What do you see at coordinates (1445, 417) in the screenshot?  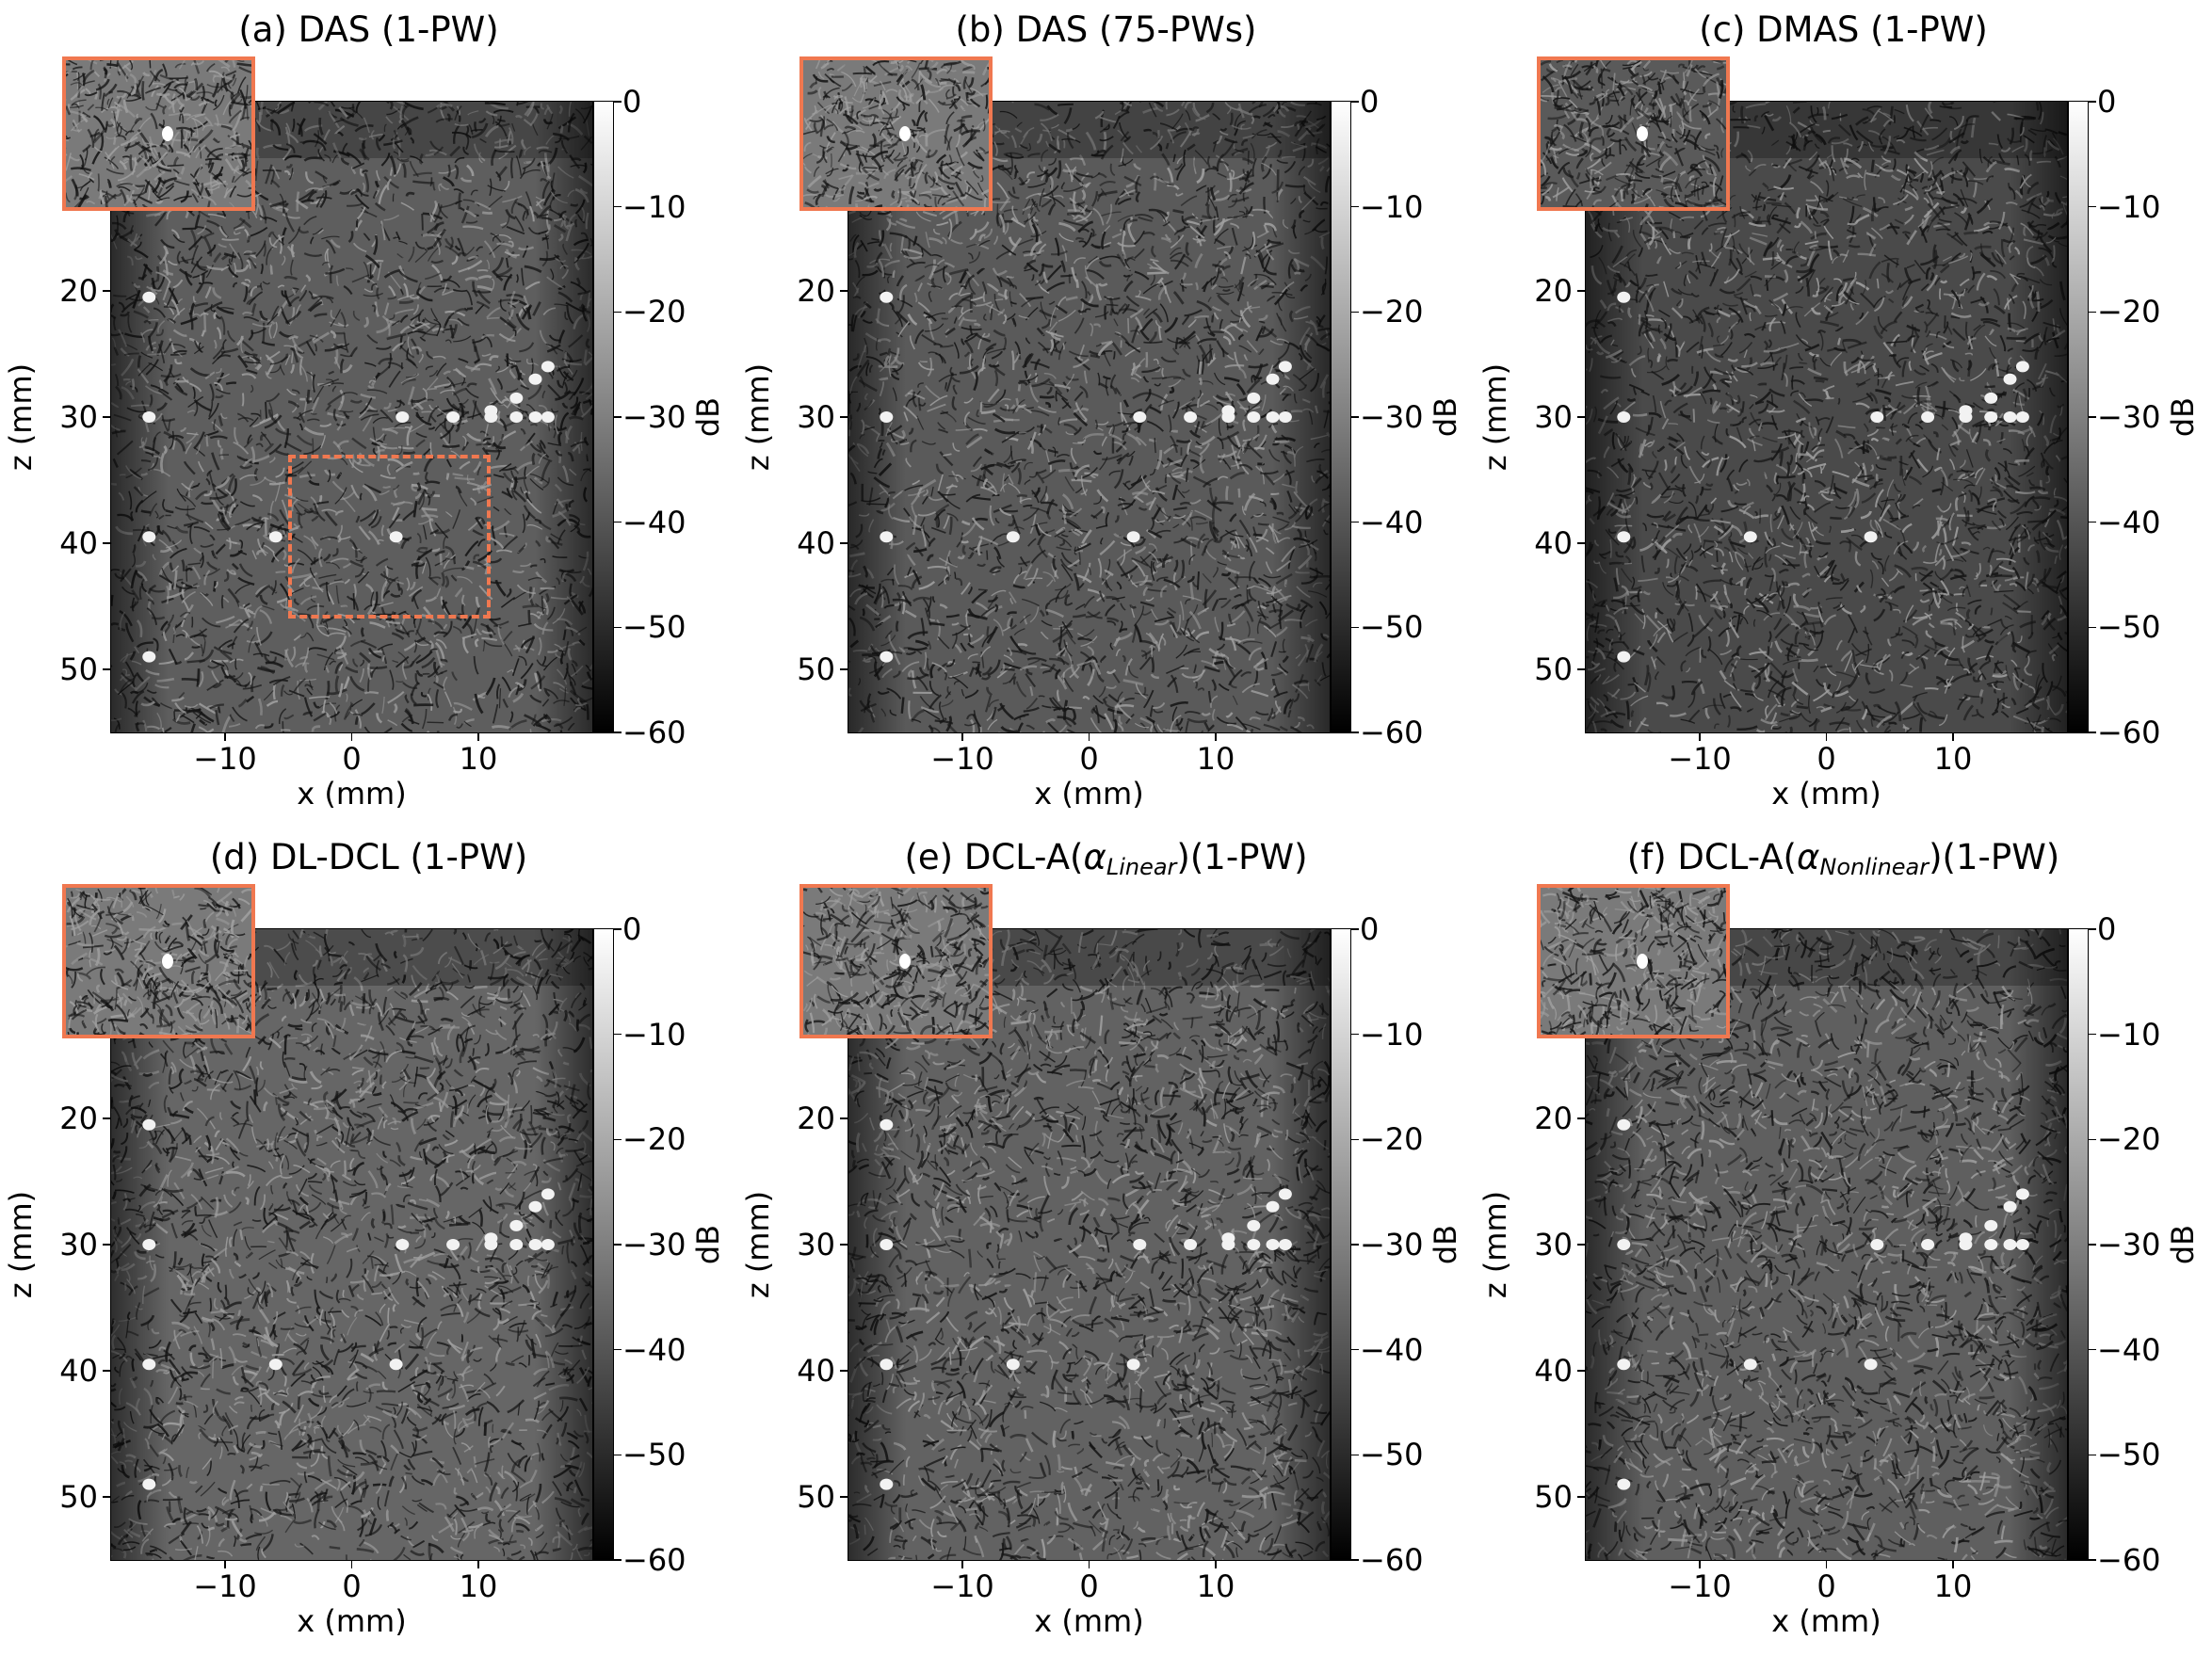 I see `colorbar-label: dB` at bounding box center [1445, 417].